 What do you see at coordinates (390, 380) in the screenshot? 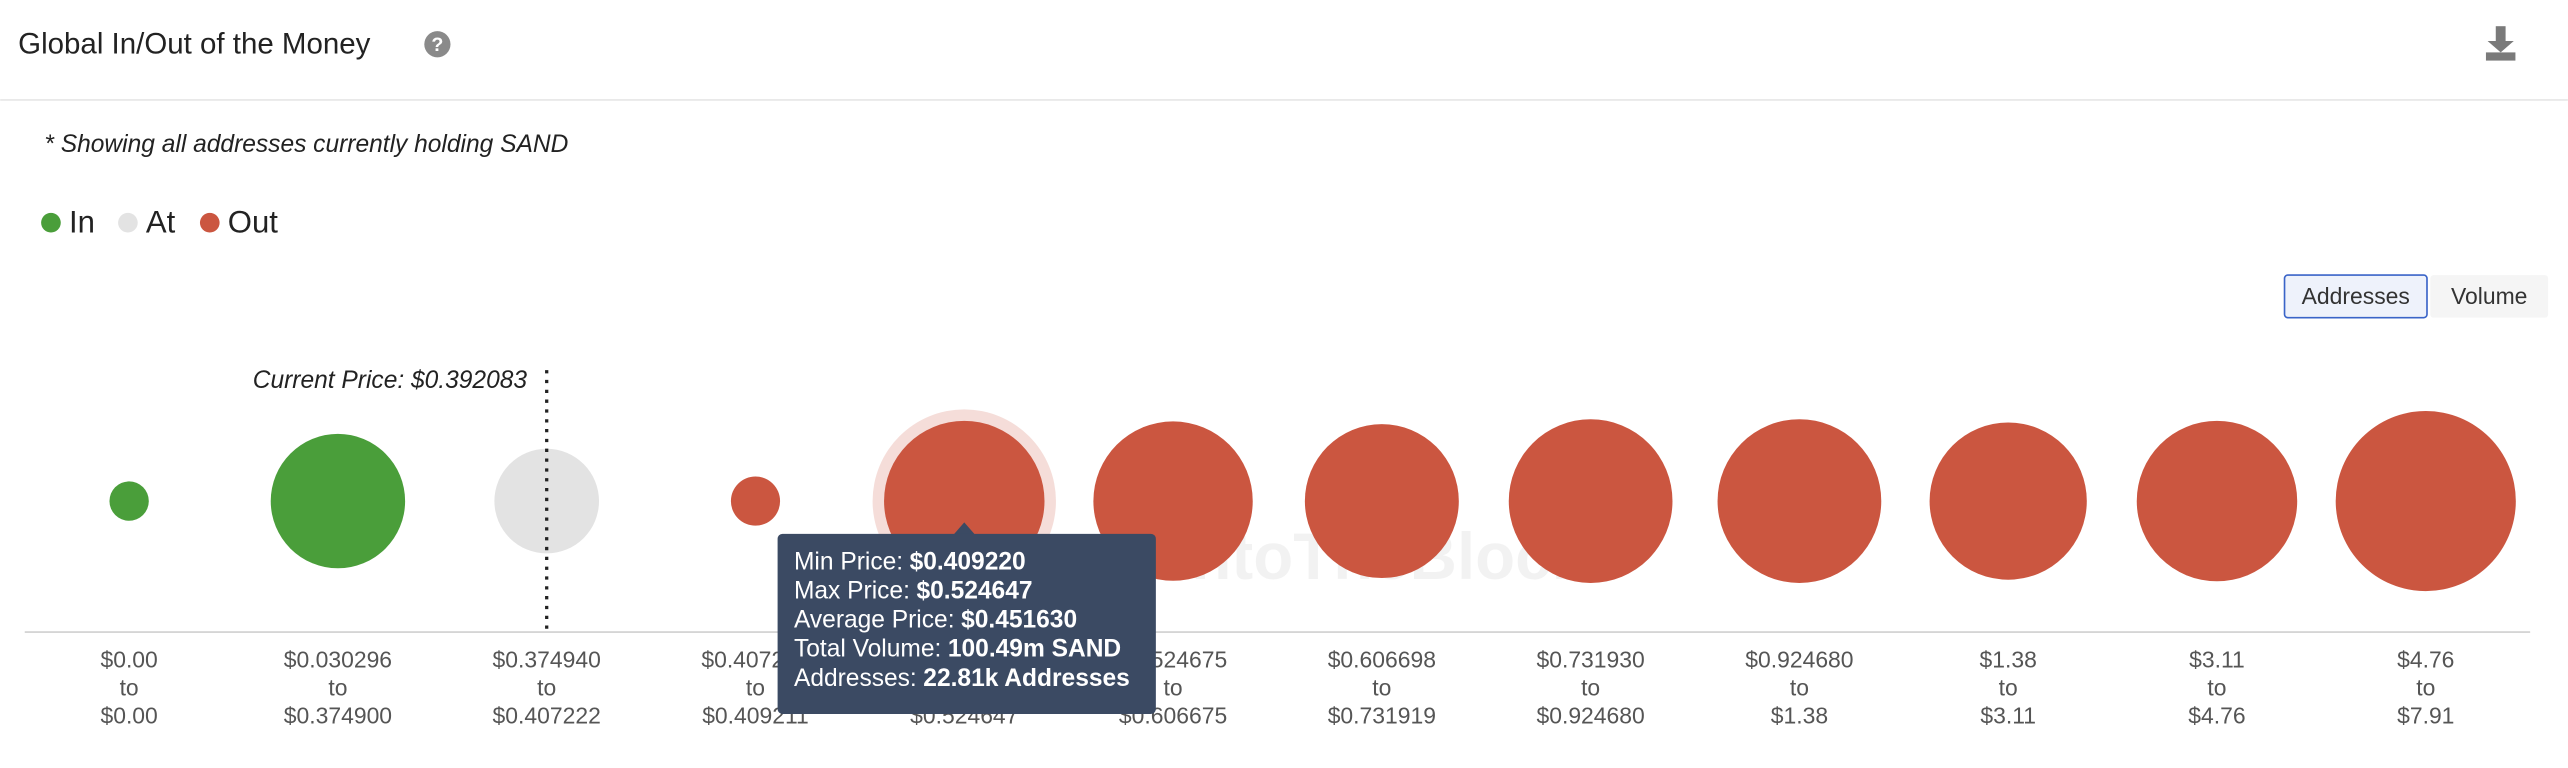
I see `current-price-label: Current Price: $0.392083` at bounding box center [390, 380].